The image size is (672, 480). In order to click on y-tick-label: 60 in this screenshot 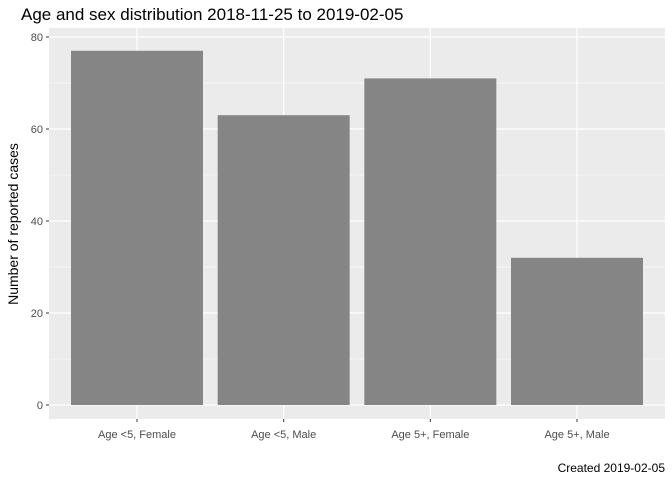, I will do `click(37, 130)`.